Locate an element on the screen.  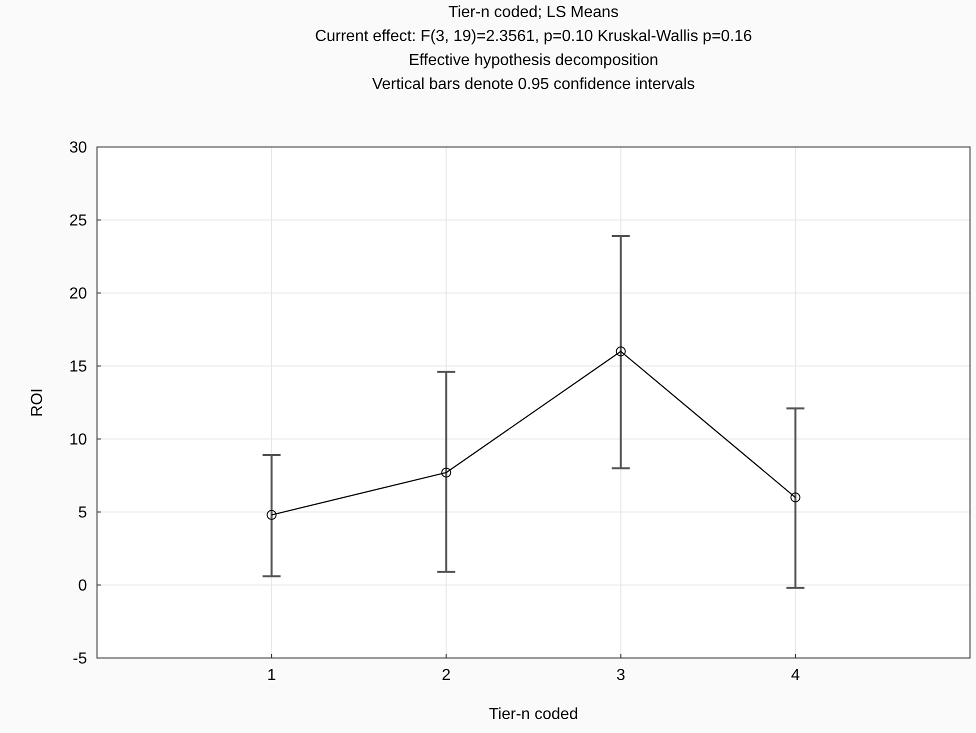
chart-subtitle: Current effect: F(3, 19)=2.3561, p=0.10 Kruskal-Wallis p=0.16 is located at coordinates (533, 36).